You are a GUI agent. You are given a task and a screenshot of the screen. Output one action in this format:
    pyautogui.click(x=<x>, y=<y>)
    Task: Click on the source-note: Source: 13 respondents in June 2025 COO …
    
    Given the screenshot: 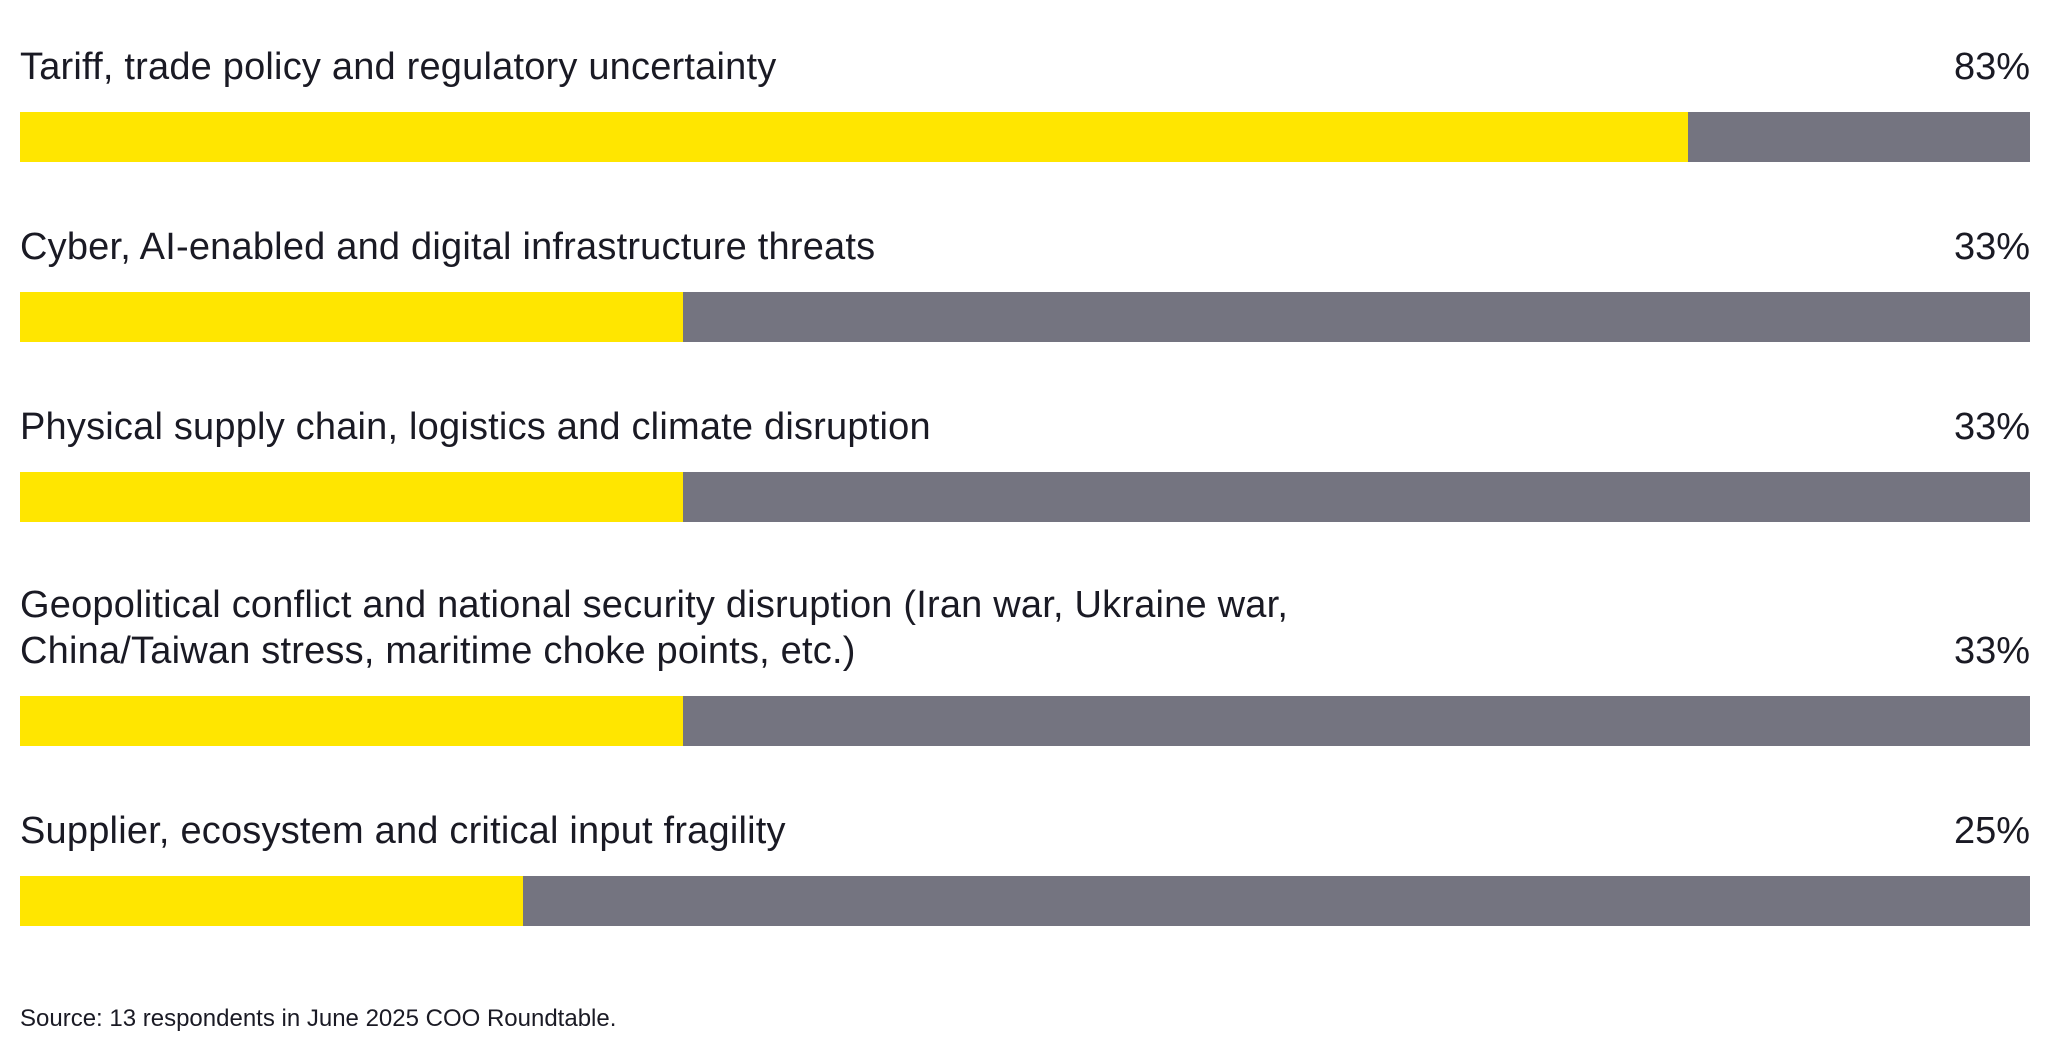 What is the action you would take?
    pyautogui.click(x=318, y=1018)
    